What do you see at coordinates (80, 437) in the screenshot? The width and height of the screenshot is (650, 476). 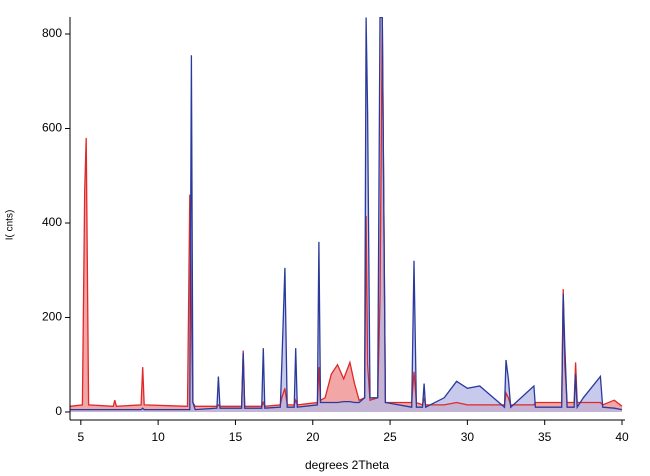 I see `x-tick-label: 5` at bounding box center [80, 437].